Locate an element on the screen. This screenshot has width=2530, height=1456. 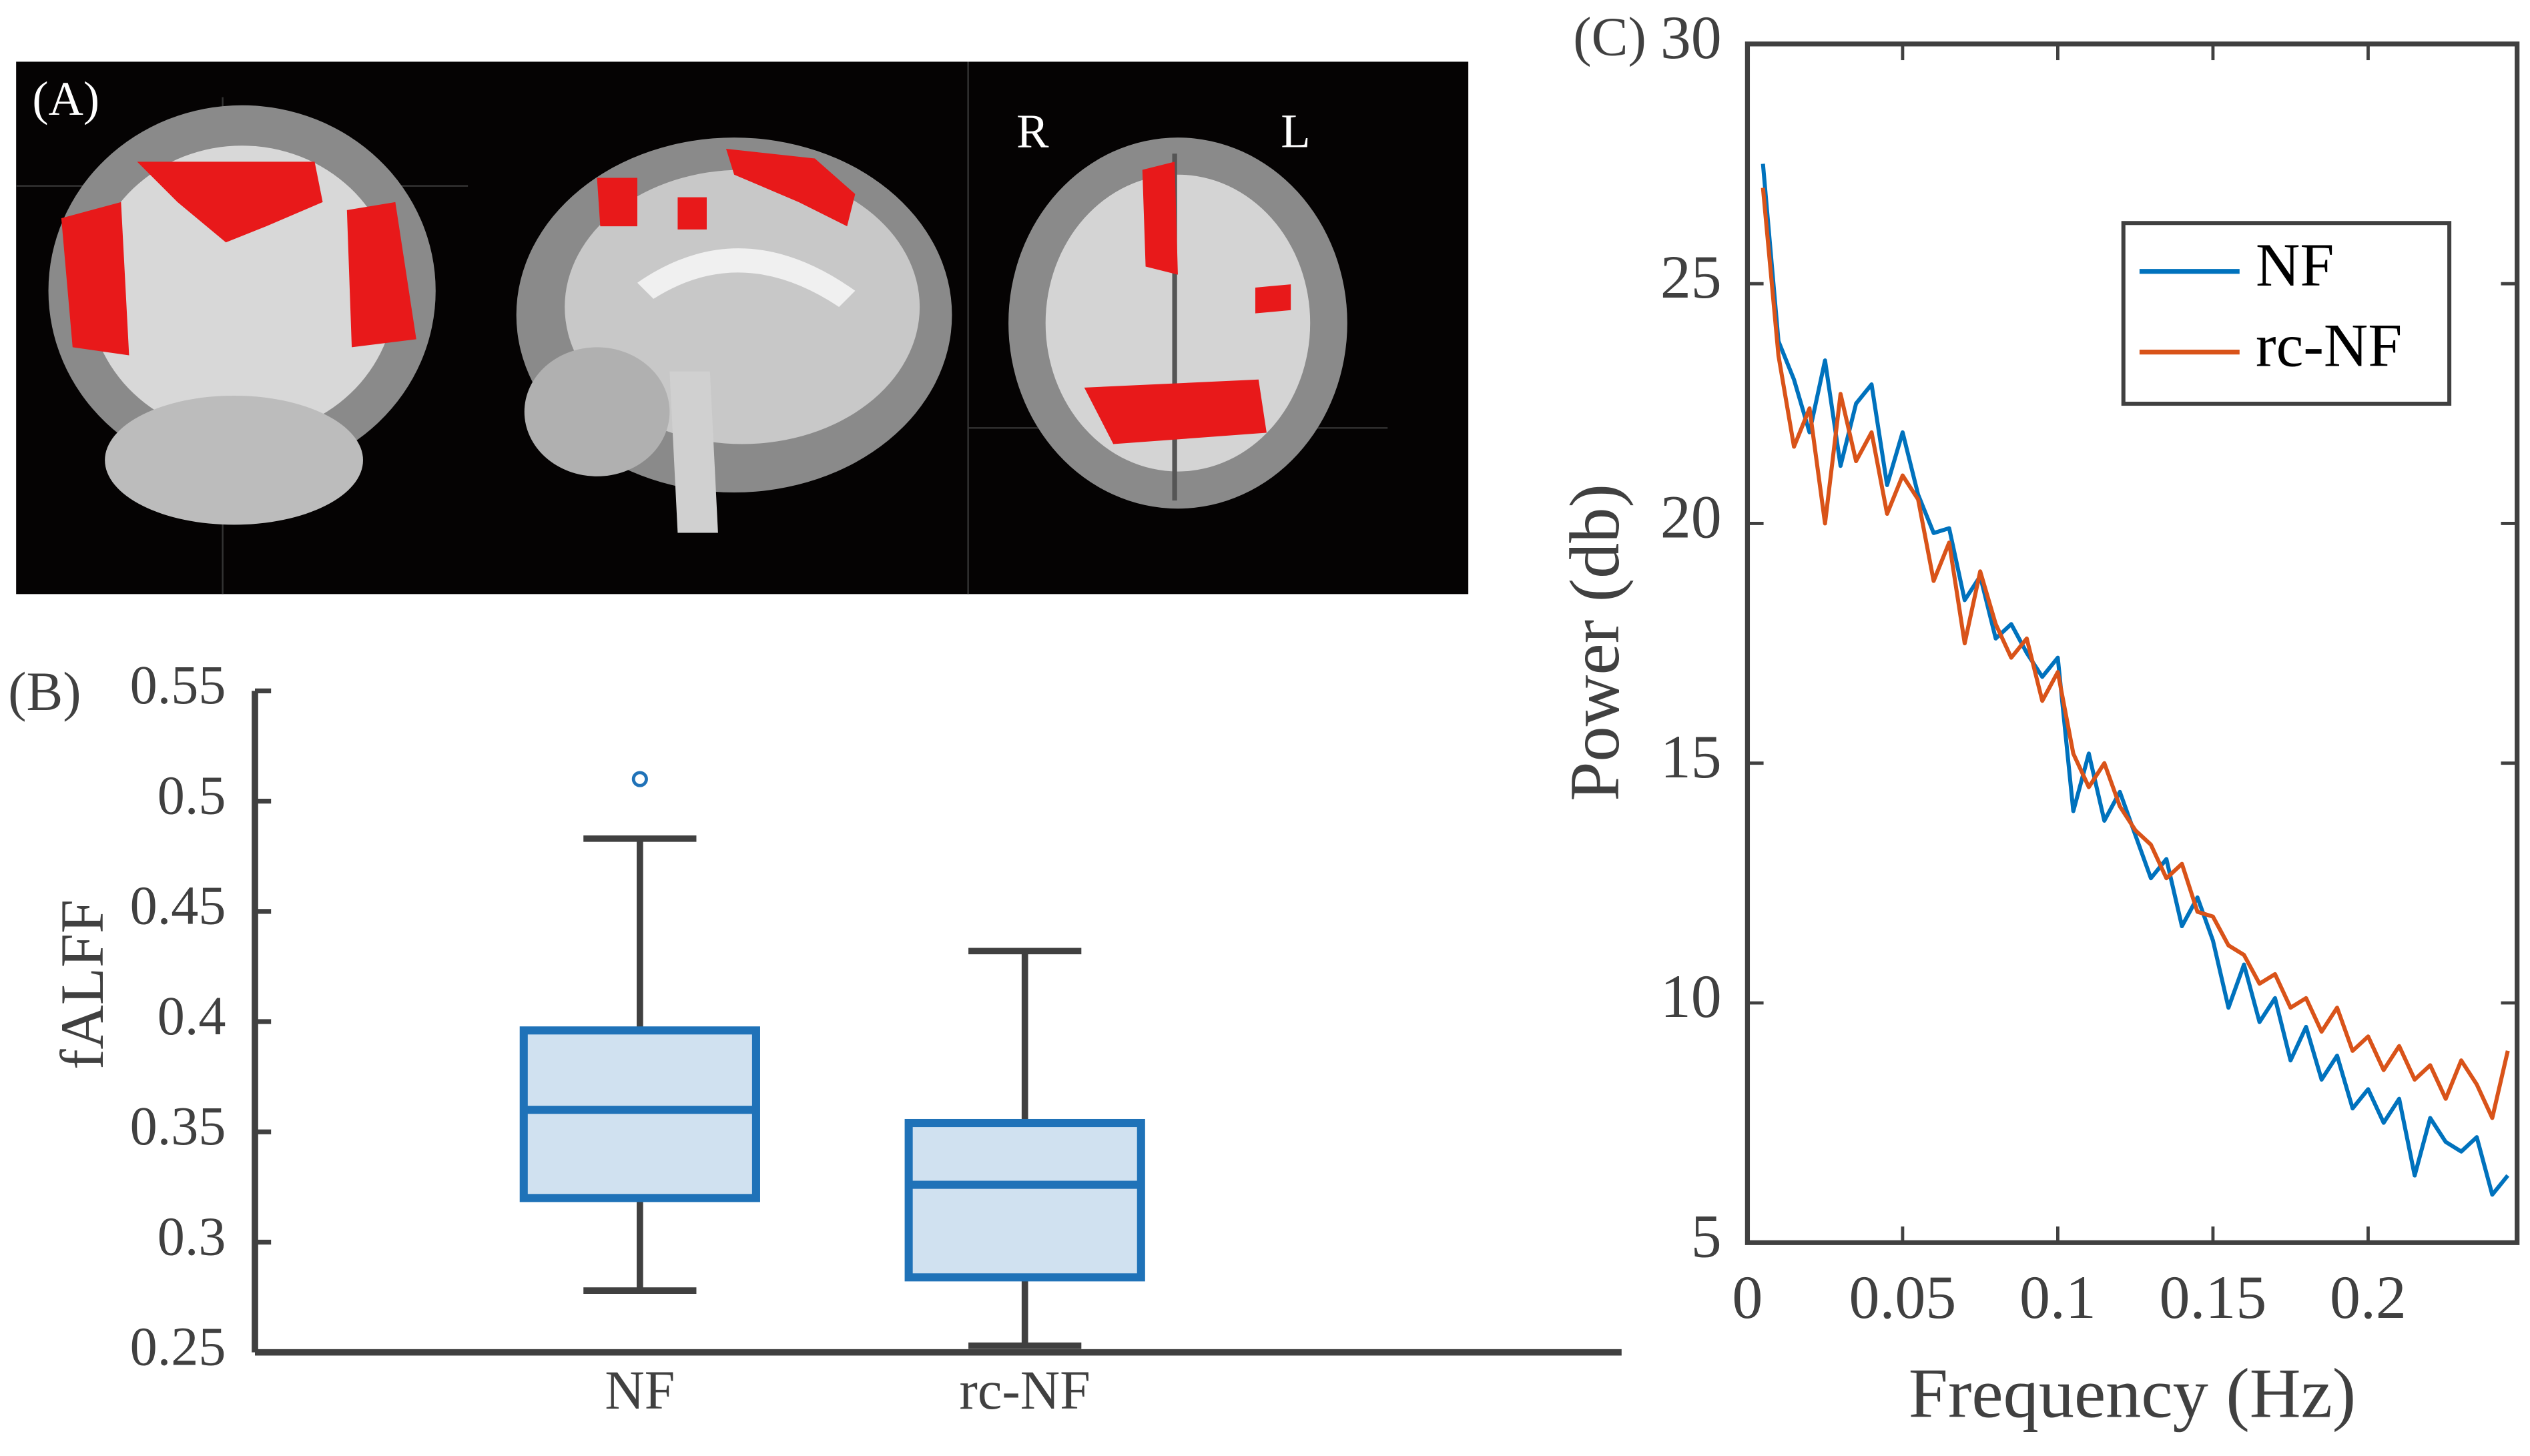
legend-label: NF is located at coordinates (2295, 265).